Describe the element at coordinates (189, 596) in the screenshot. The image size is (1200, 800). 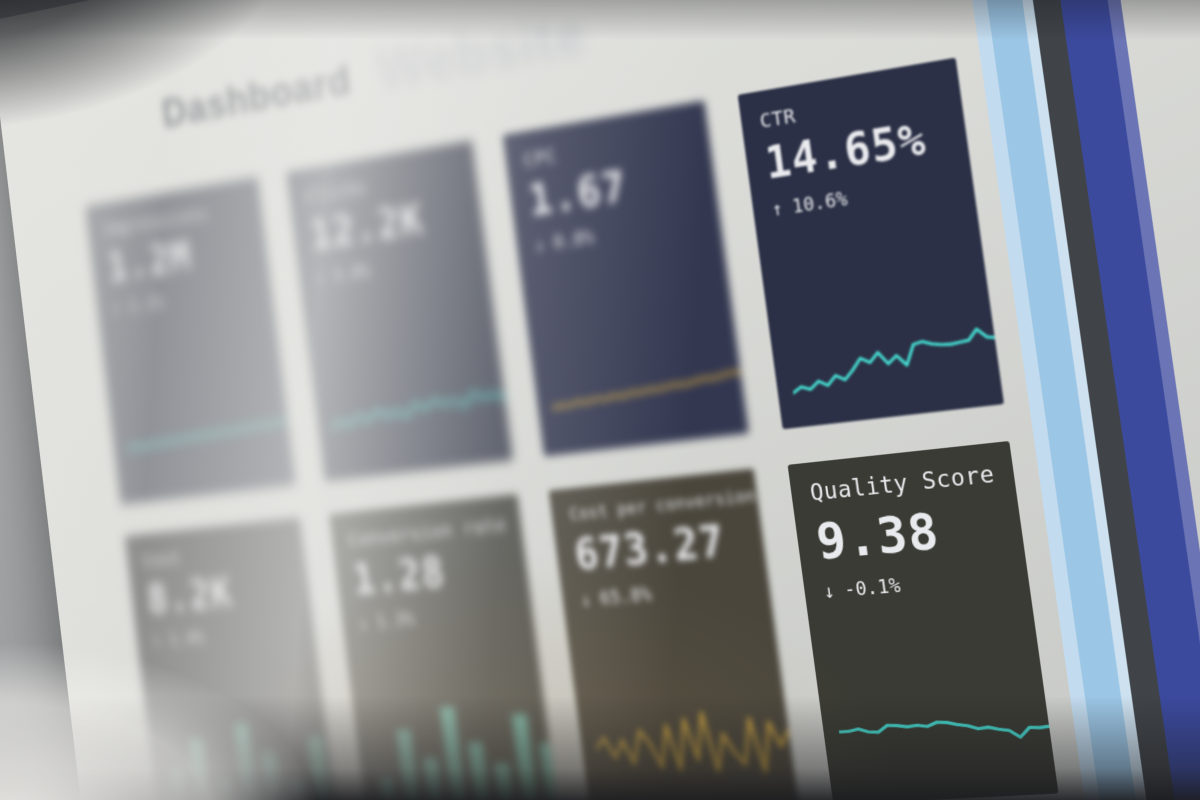
I see `kpi-value: 8.2K` at that location.